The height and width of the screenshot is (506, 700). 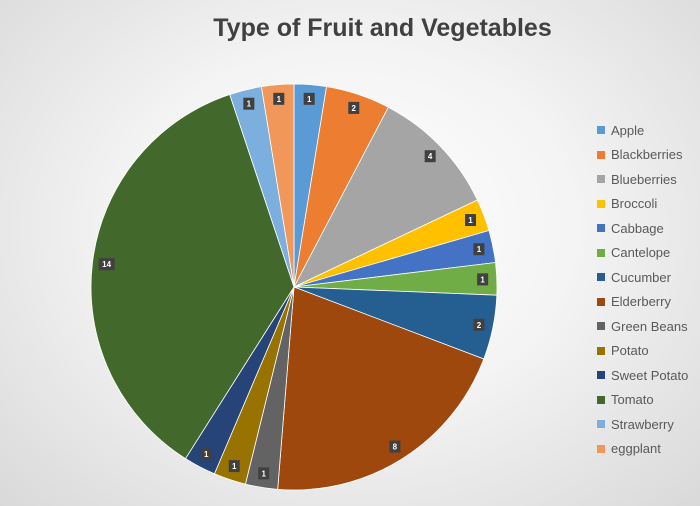 I want to click on legend-label: Potato, so click(x=630, y=351).